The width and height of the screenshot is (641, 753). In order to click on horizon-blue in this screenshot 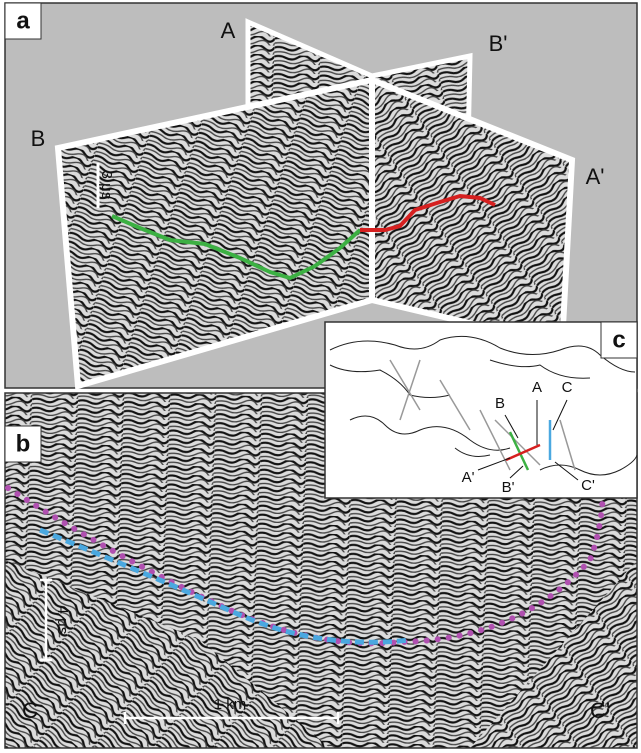, I will do `click(225, 586)`.